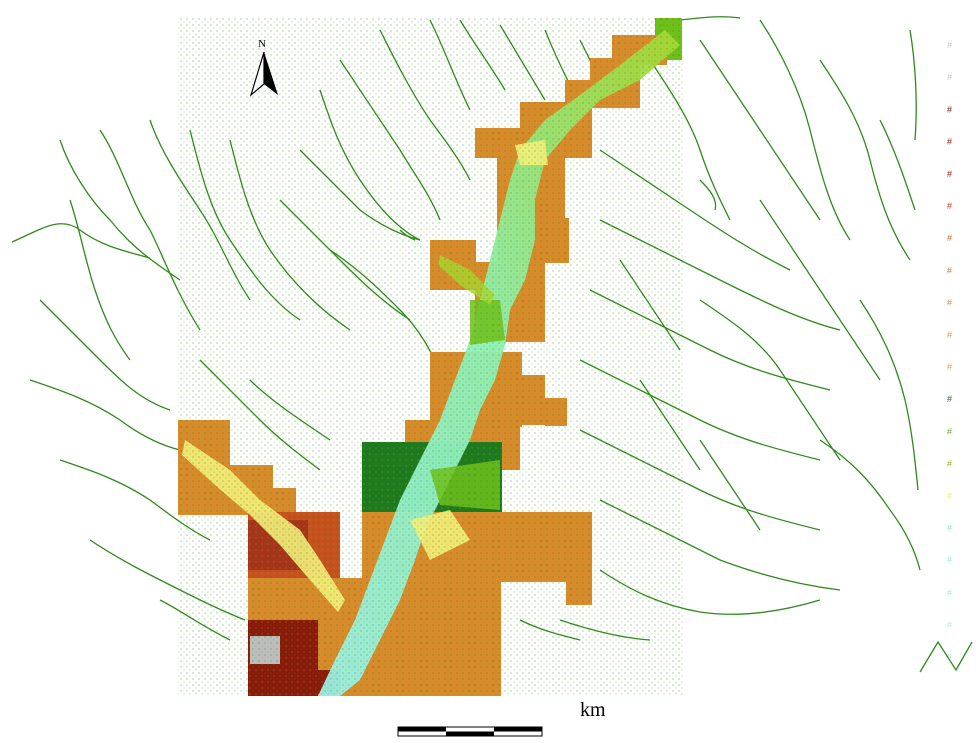  I want to click on north-arrow-icon-shade, so click(271, 73).